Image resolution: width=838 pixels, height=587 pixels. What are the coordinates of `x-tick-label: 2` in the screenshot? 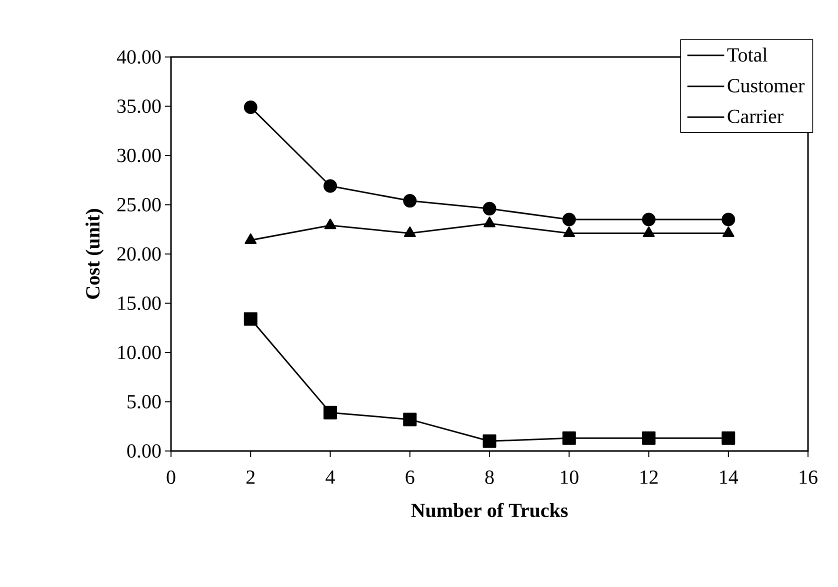 It's located at (250, 477).